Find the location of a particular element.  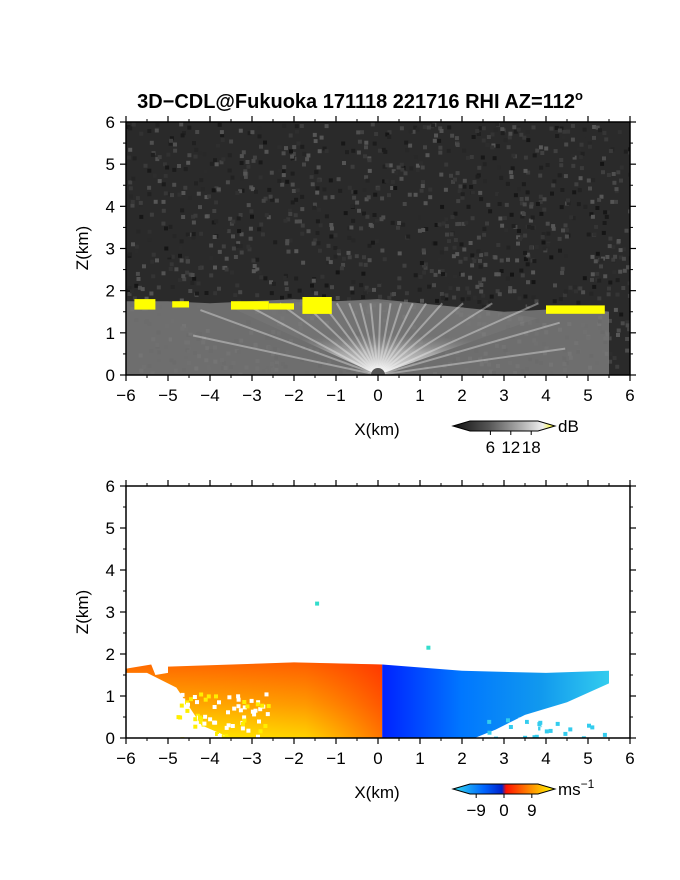

snr-x-tick-label: −6 is located at coordinates (125, 395).